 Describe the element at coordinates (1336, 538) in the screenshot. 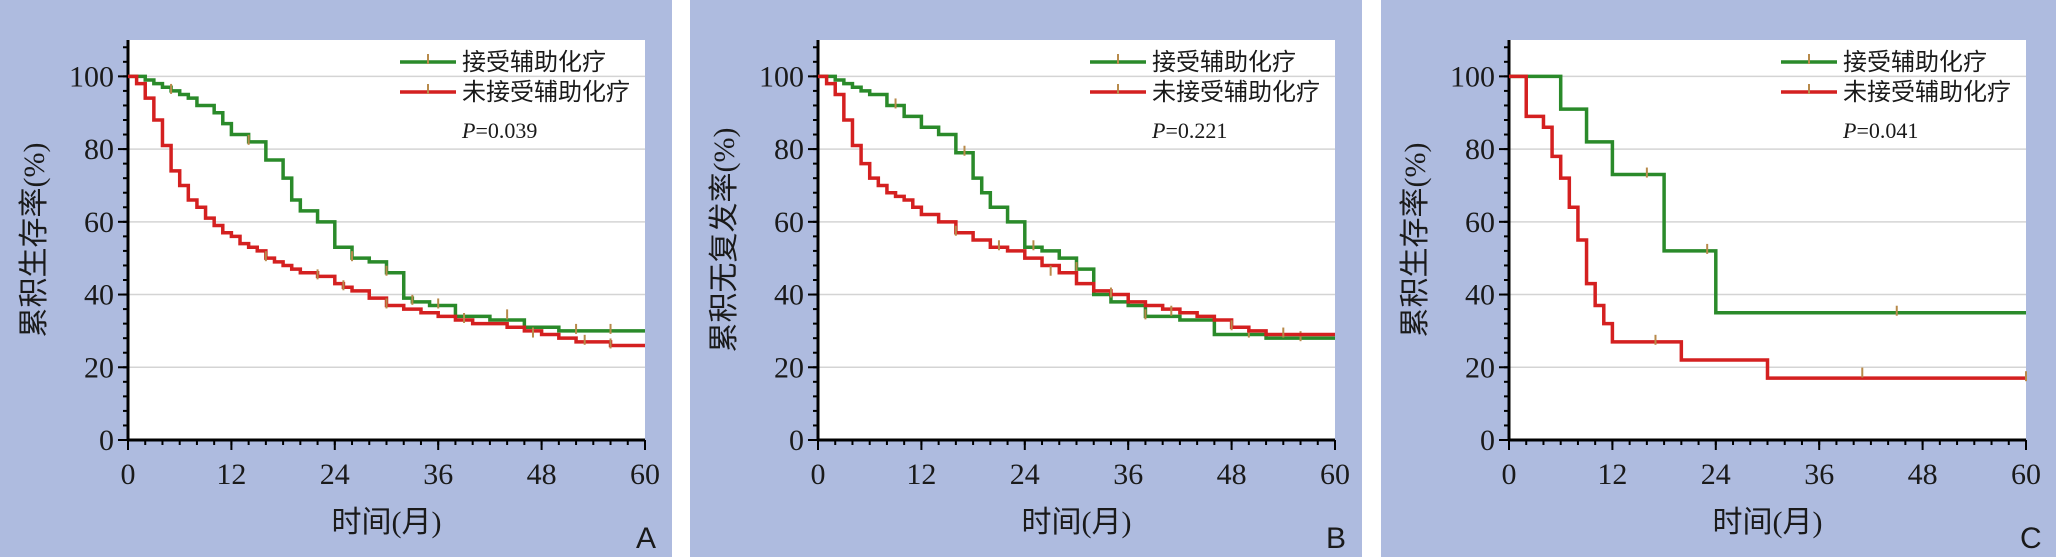

I see `panel-letter: B` at that location.